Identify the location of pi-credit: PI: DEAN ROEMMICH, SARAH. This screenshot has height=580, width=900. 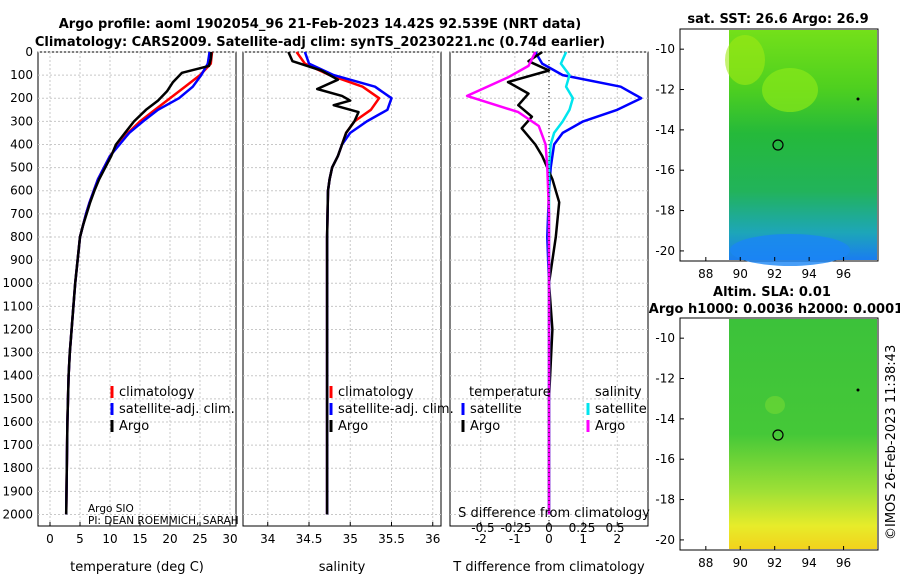
(163, 521).